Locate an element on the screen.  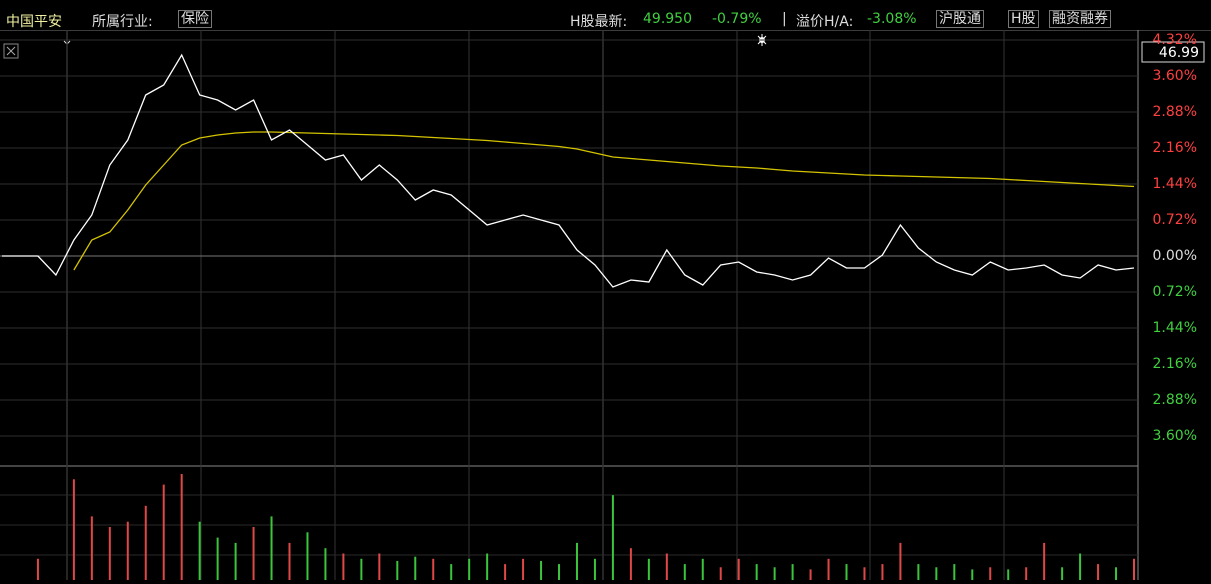
price-label: 46.99 is located at coordinates (1179, 53).